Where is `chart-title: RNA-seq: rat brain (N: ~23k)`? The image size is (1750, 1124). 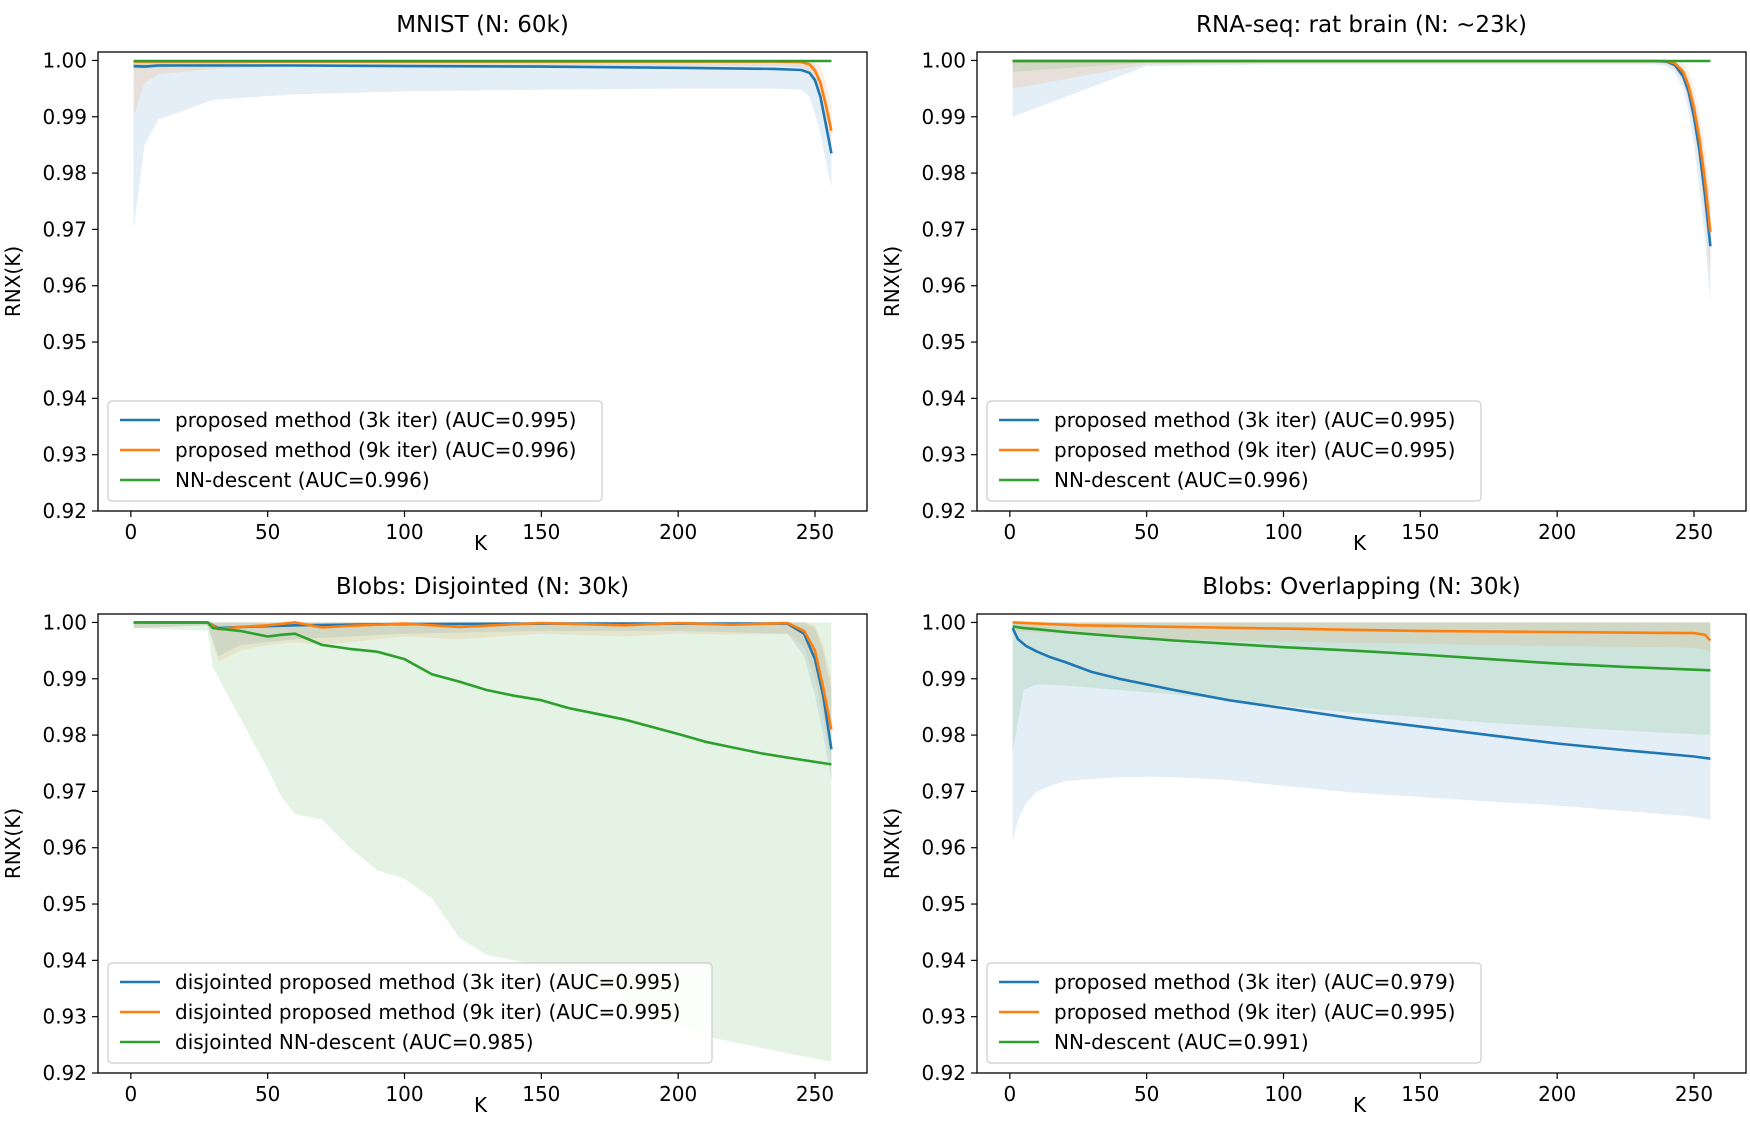
chart-title: RNA-seq: rat brain (N: ~23k) is located at coordinates (1361, 25).